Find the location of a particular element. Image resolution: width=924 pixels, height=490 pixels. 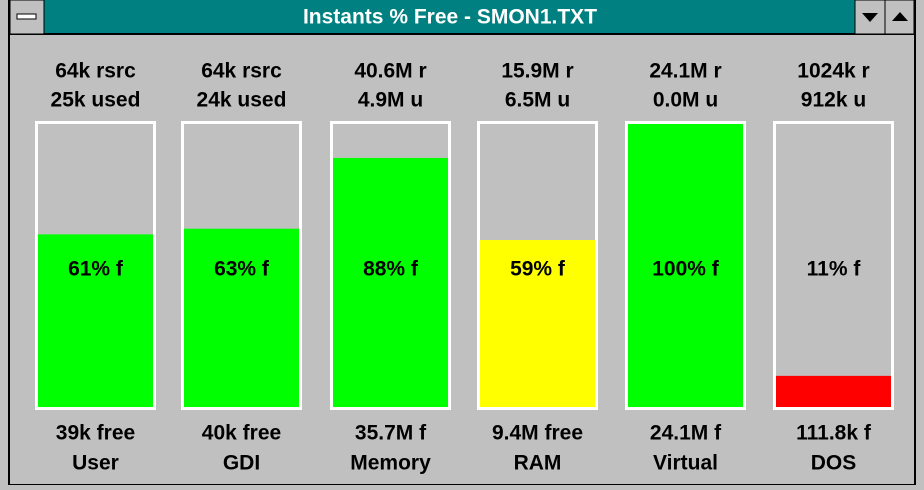

gauge-top-line: 6.5M u is located at coordinates (537, 100).